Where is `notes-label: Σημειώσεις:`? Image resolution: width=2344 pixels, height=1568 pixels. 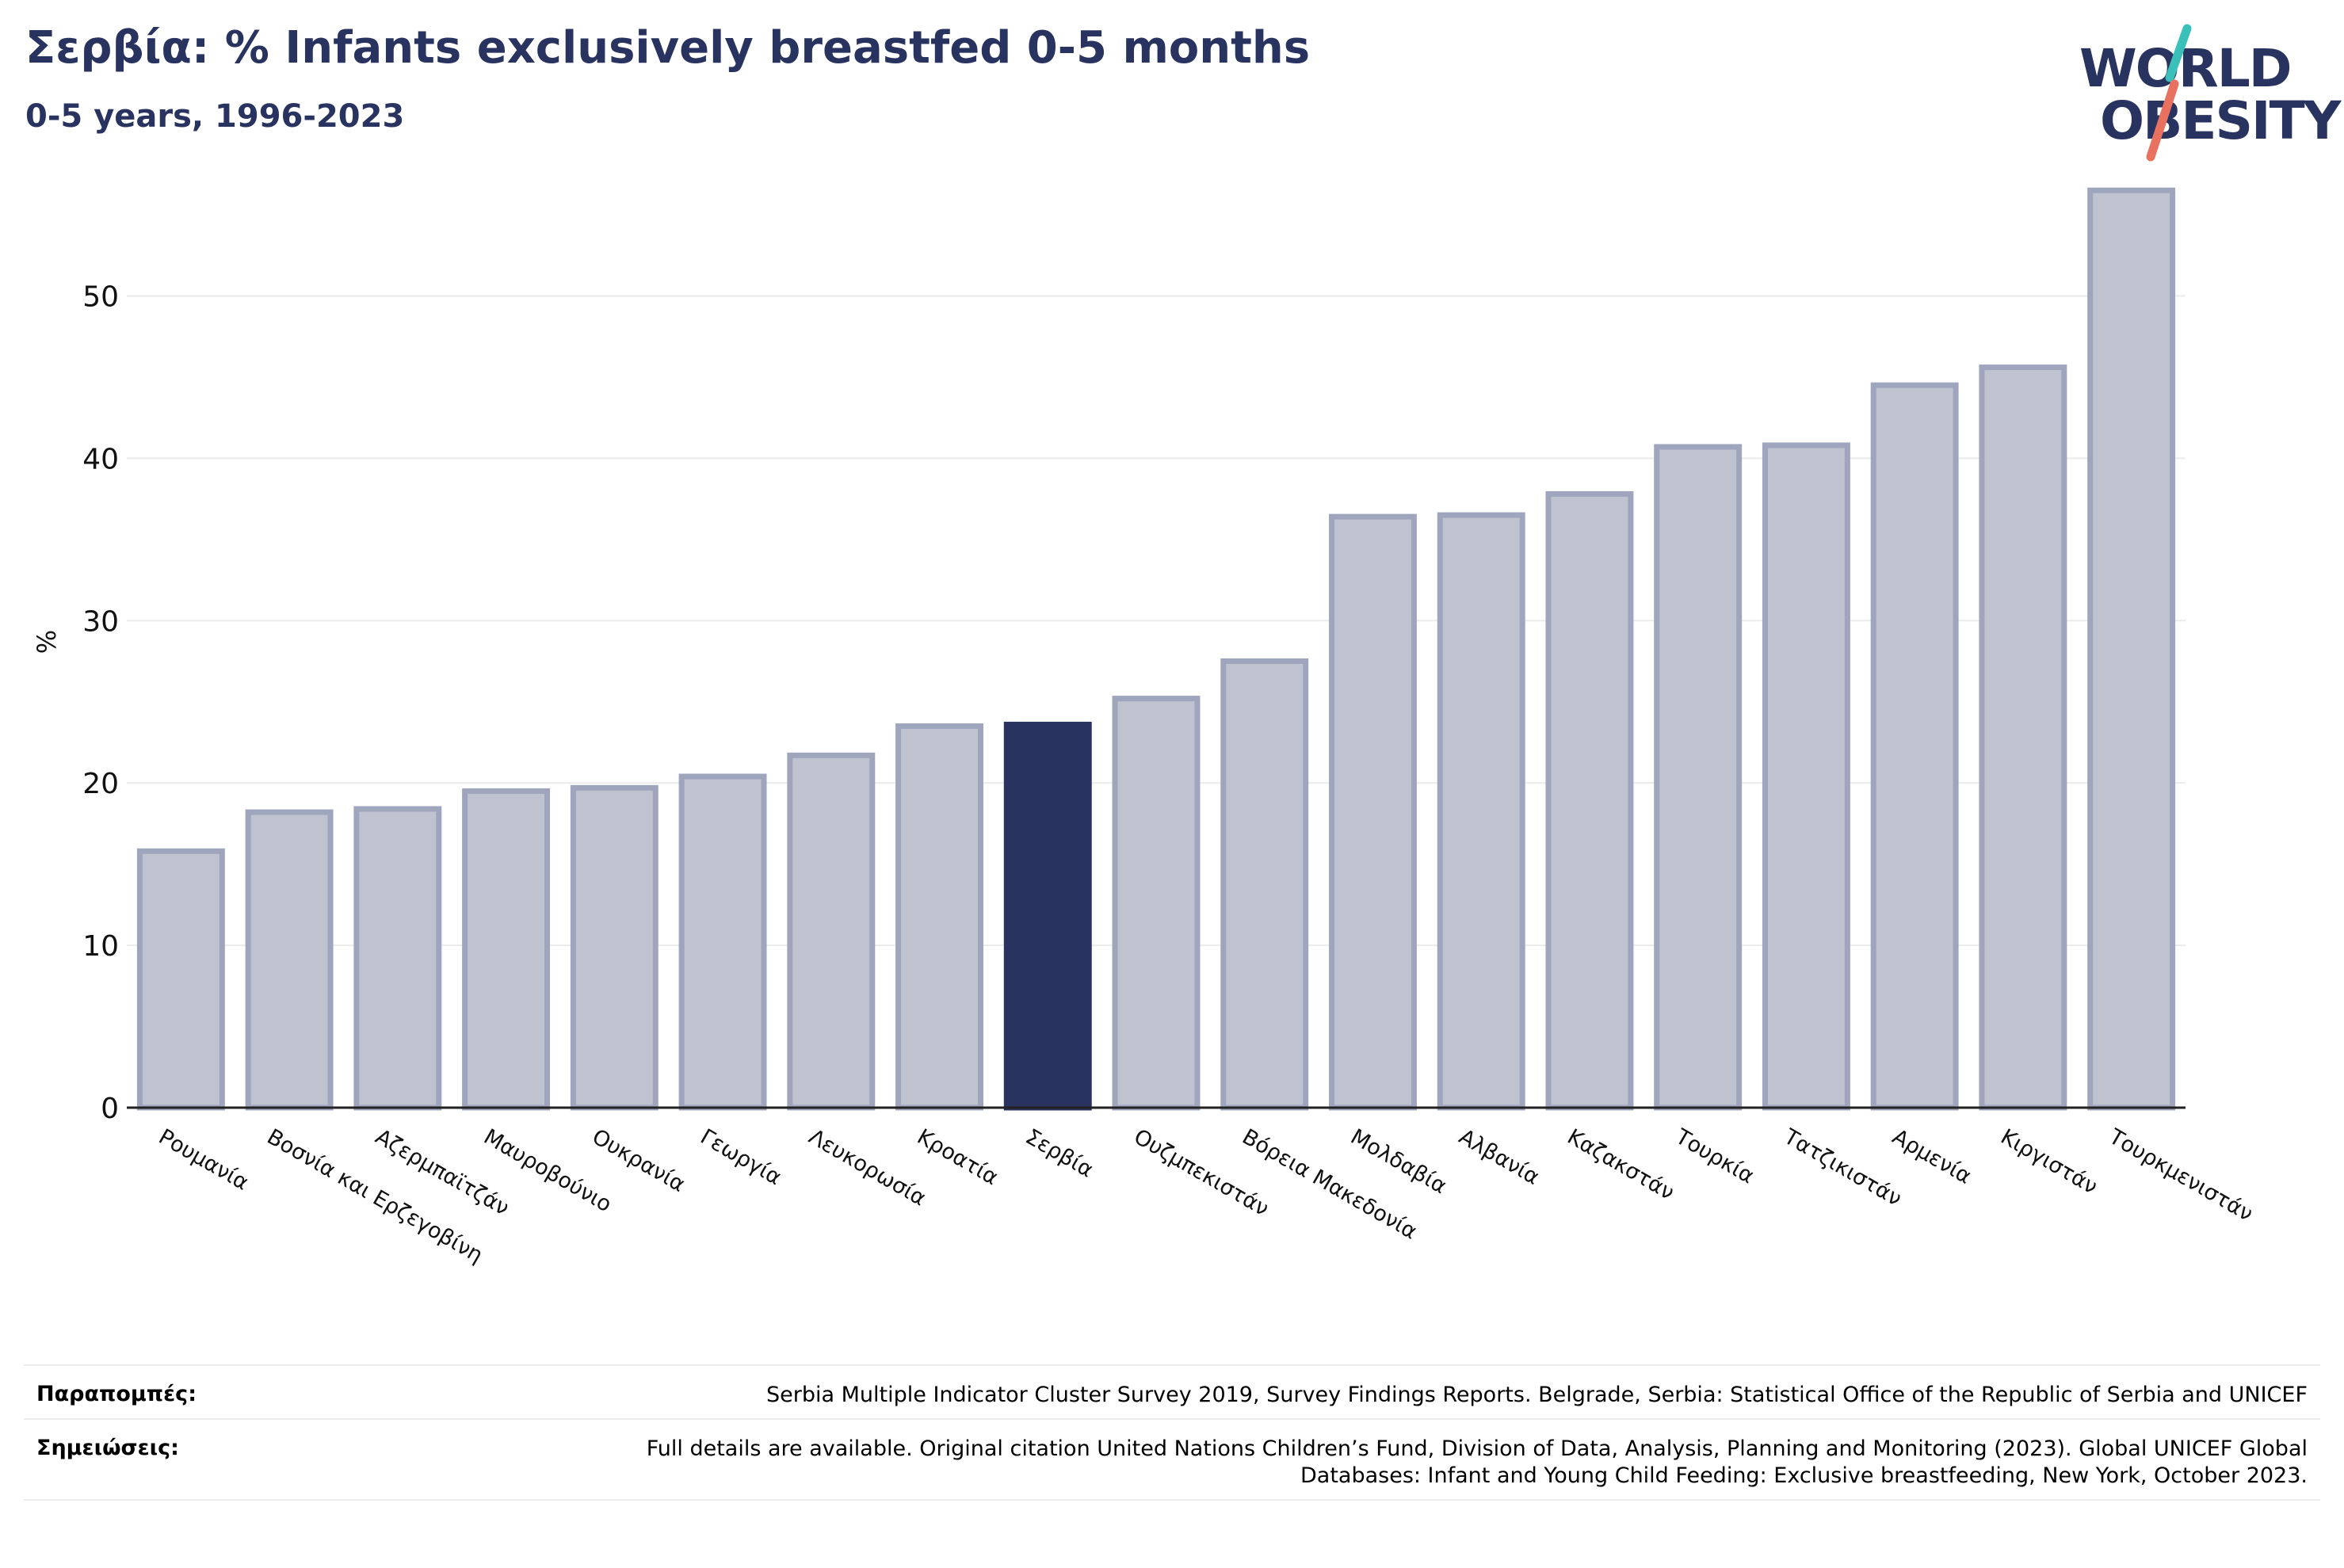
notes-label: Σημειώσεις: is located at coordinates (108, 1448).